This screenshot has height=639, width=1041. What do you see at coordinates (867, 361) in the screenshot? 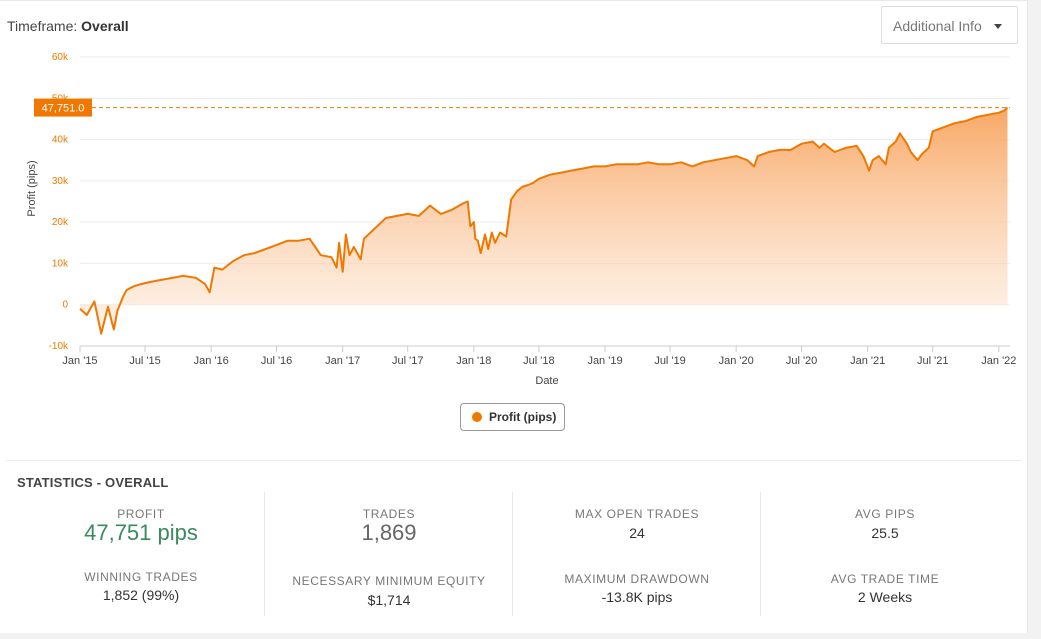
I see `x-tick-label: Jan '21` at bounding box center [867, 361].